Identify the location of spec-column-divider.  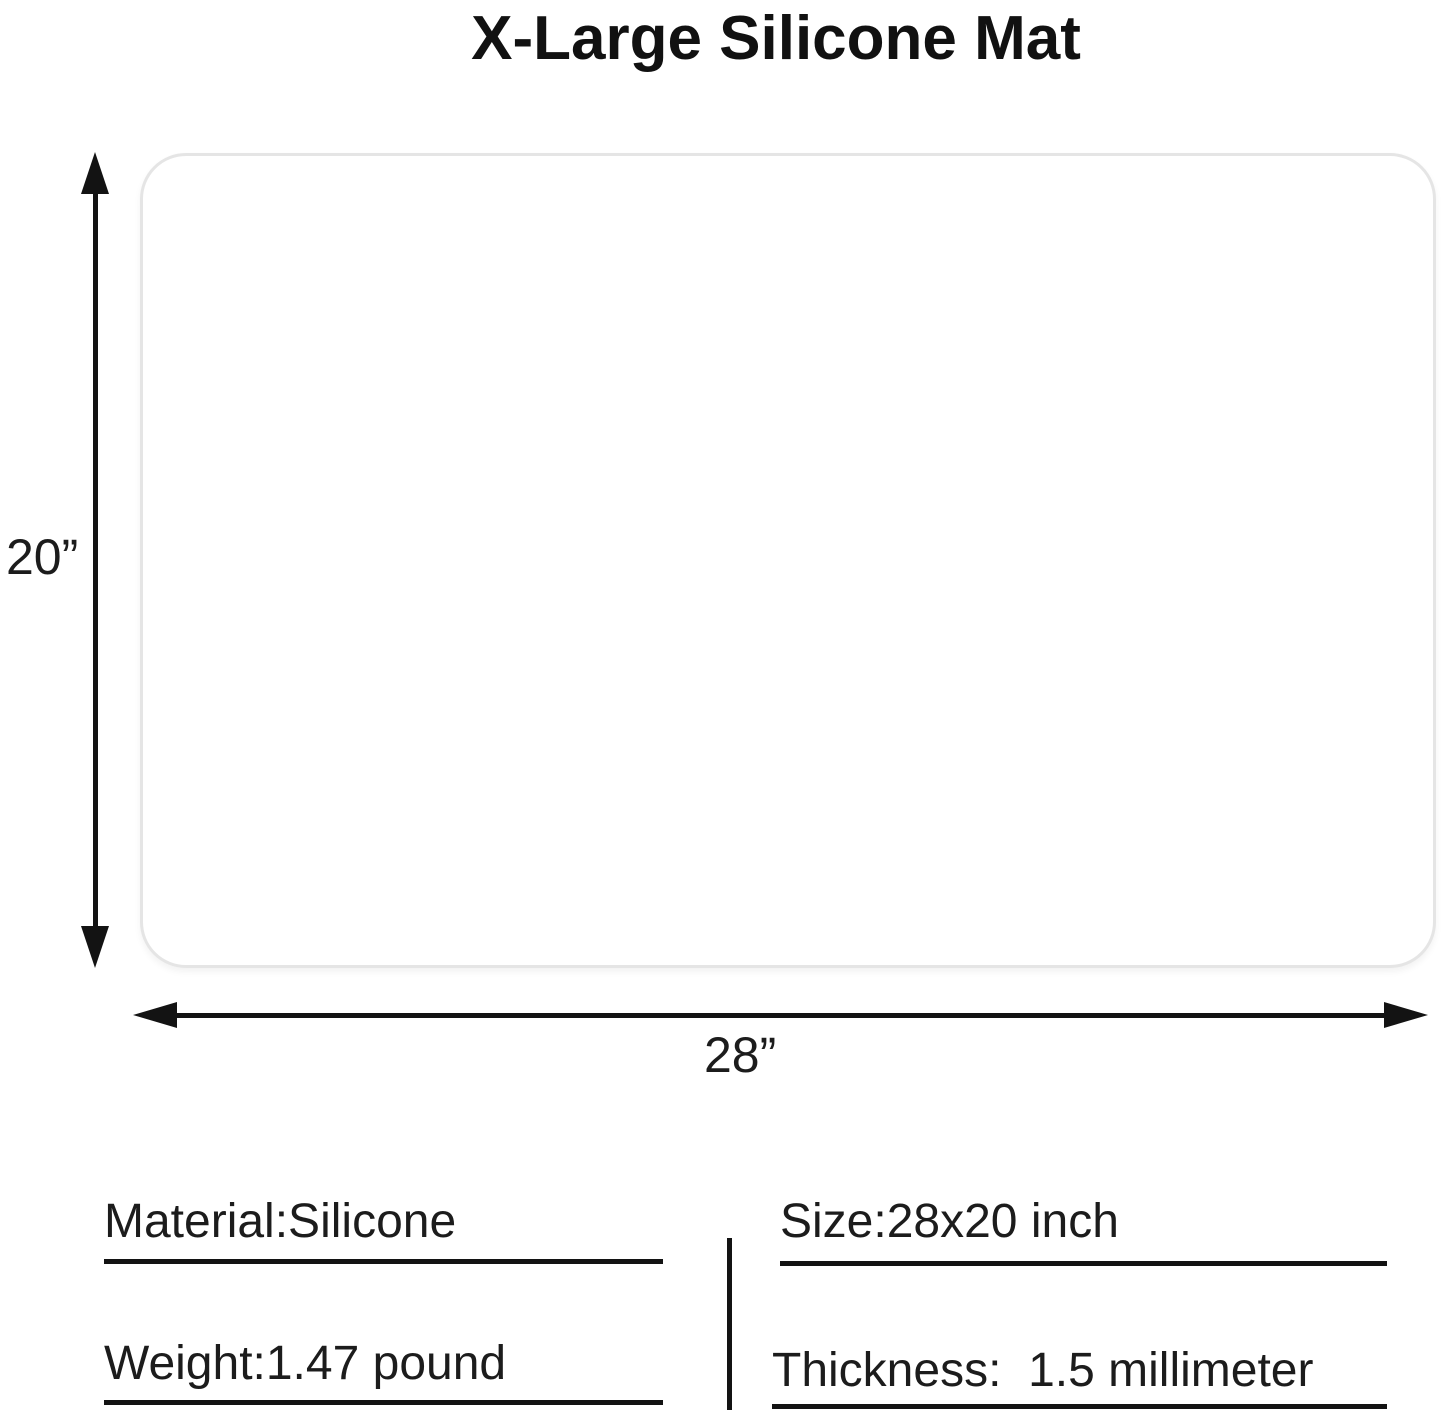
(729, 1324).